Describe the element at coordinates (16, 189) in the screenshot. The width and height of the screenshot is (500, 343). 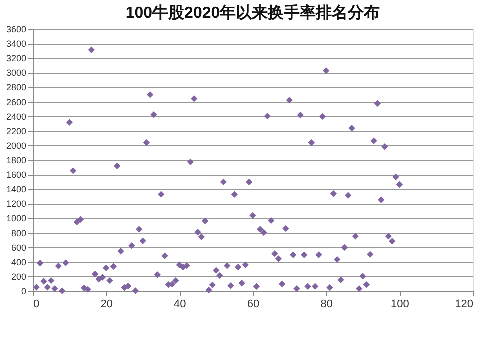
I see `y-tick-label: 1400` at that location.